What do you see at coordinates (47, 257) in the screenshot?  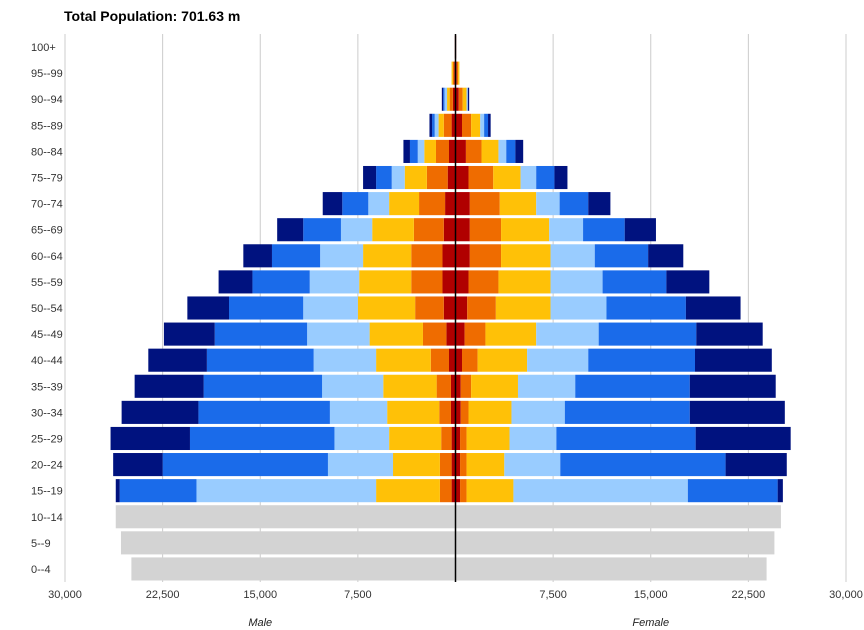 I see `y-tick-label: 60--64` at bounding box center [47, 257].